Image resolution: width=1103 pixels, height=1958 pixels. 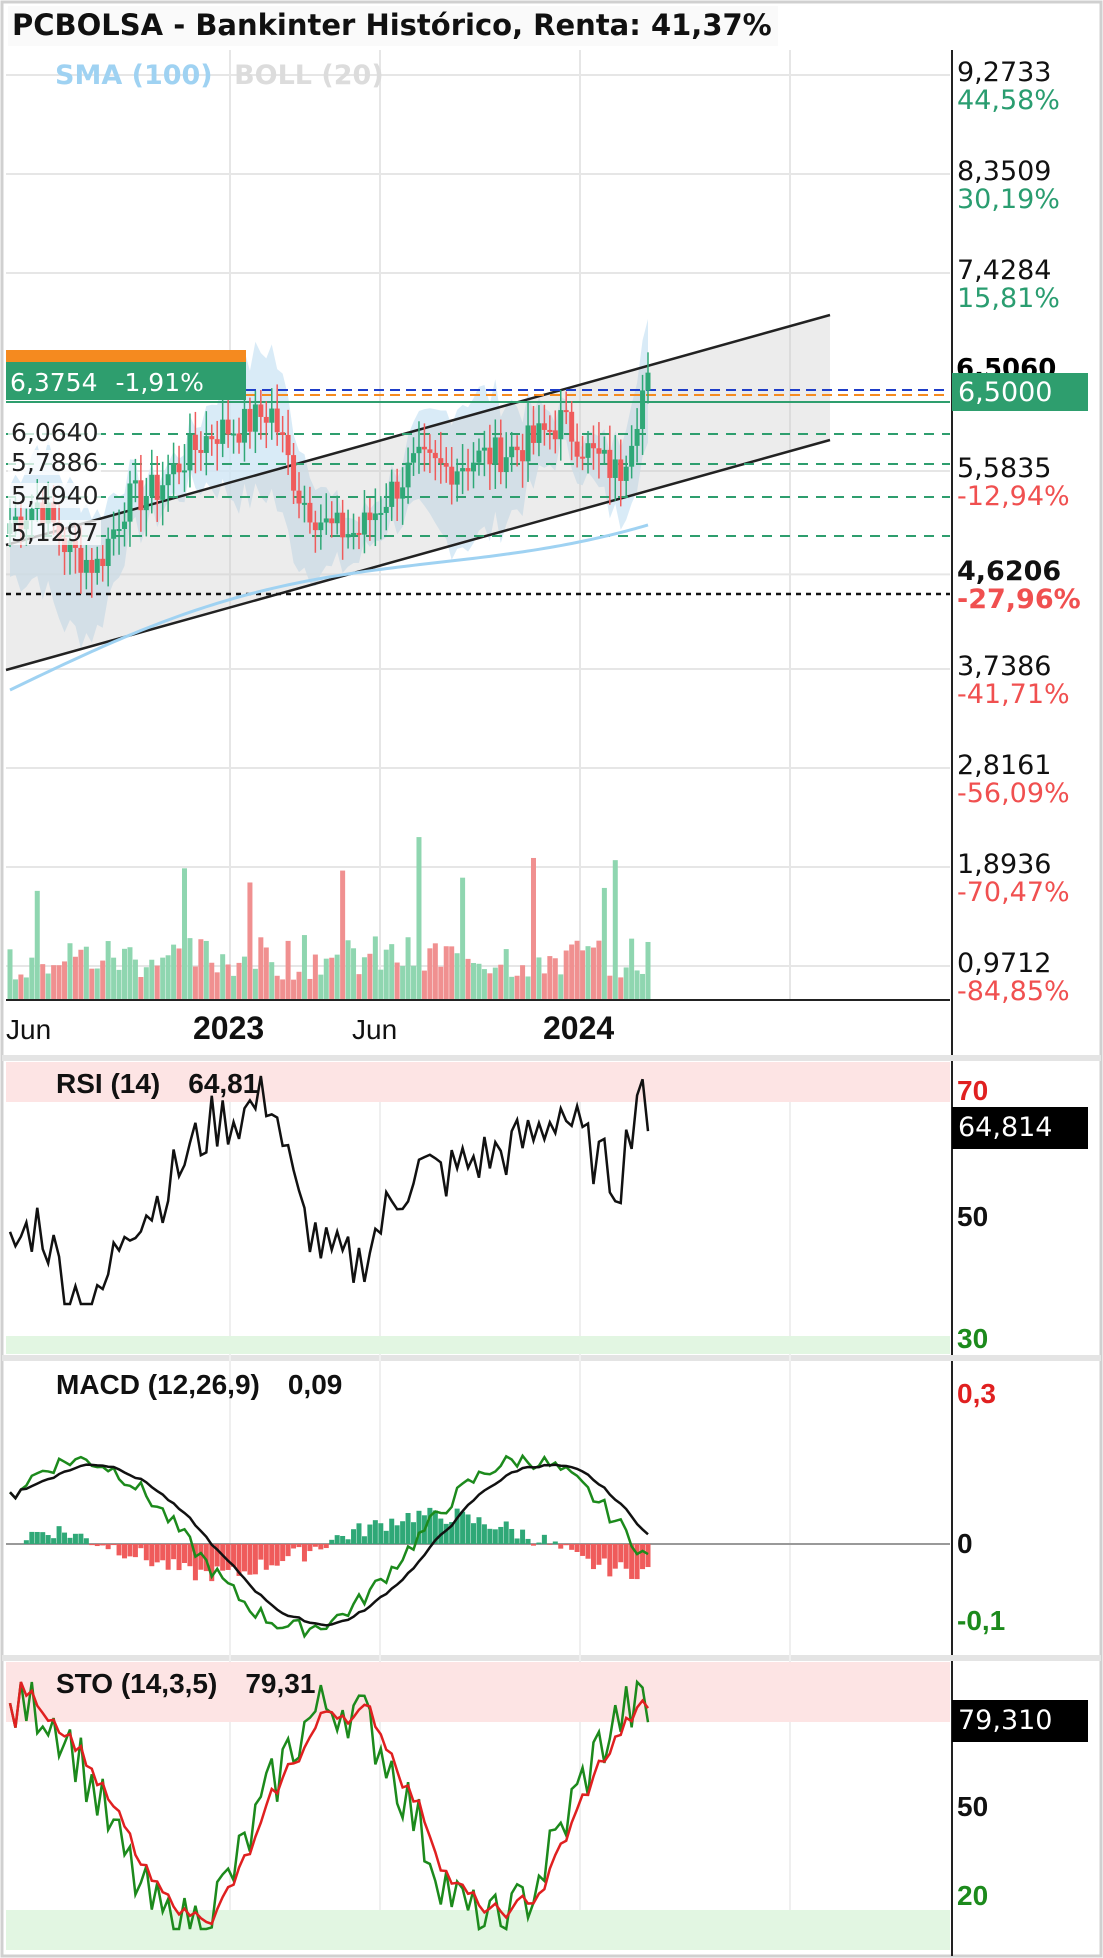 What do you see at coordinates (478, 1345) in the screenshot?
I see `rsi-oversold-zone` at bounding box center [478, 1345].